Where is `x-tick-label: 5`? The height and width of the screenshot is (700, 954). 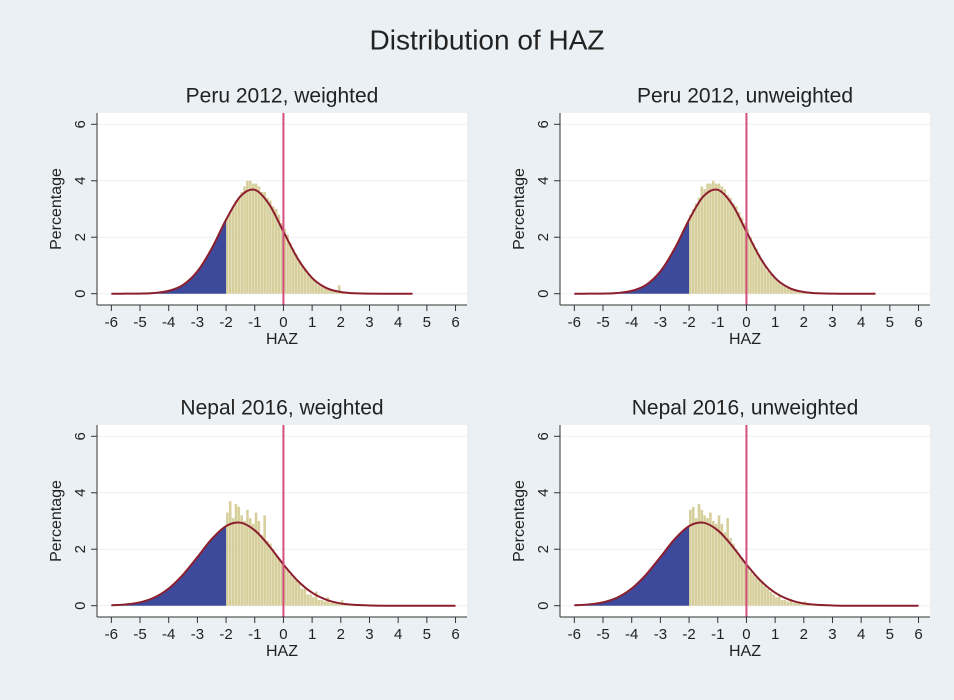
x-tick-label: 5 is located at coordinates (890, 322).